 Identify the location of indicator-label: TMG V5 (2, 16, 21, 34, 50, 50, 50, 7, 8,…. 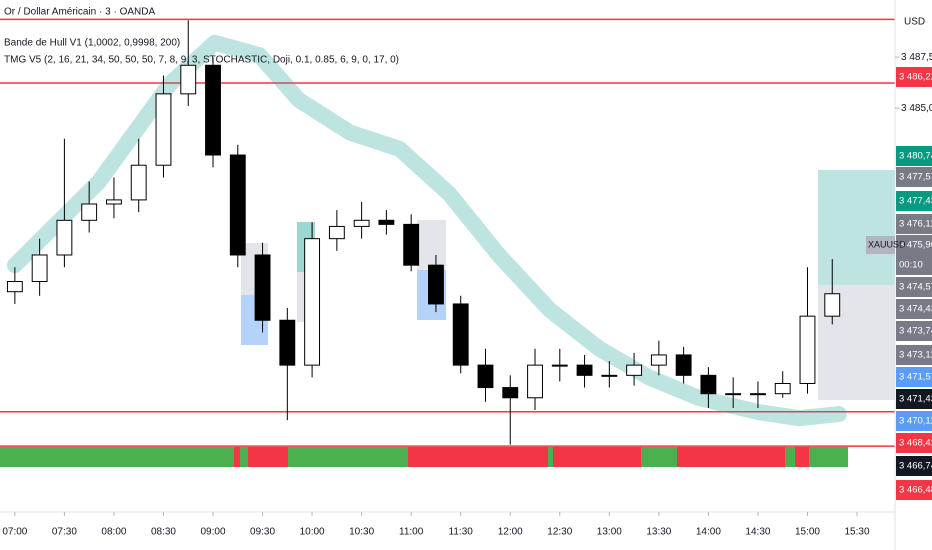
(201, 60).